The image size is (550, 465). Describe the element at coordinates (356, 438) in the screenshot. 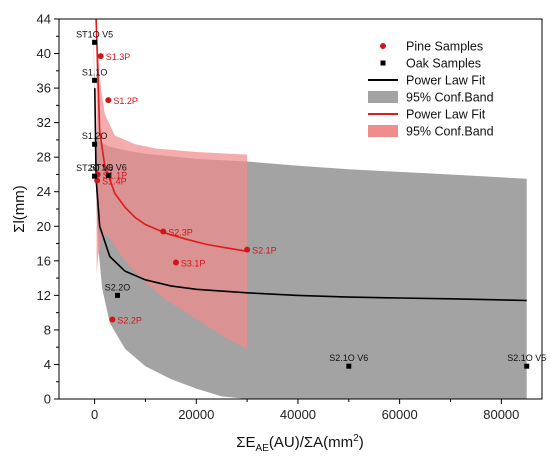

I see `x-axis-title-superscript: 2` at that location.